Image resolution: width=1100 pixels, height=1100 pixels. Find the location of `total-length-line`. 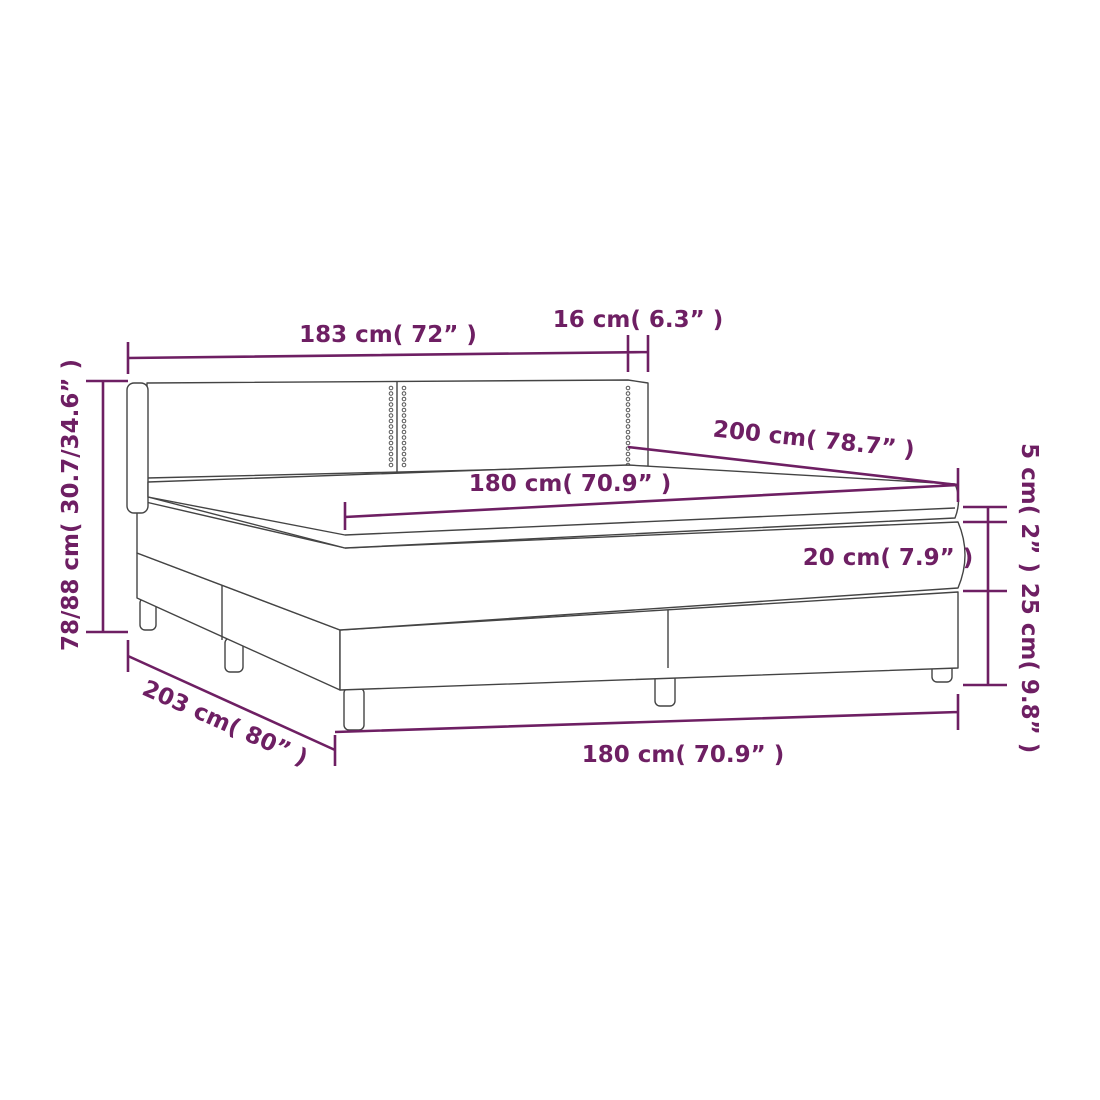

total-length-line is located at coordinates (231, 703).